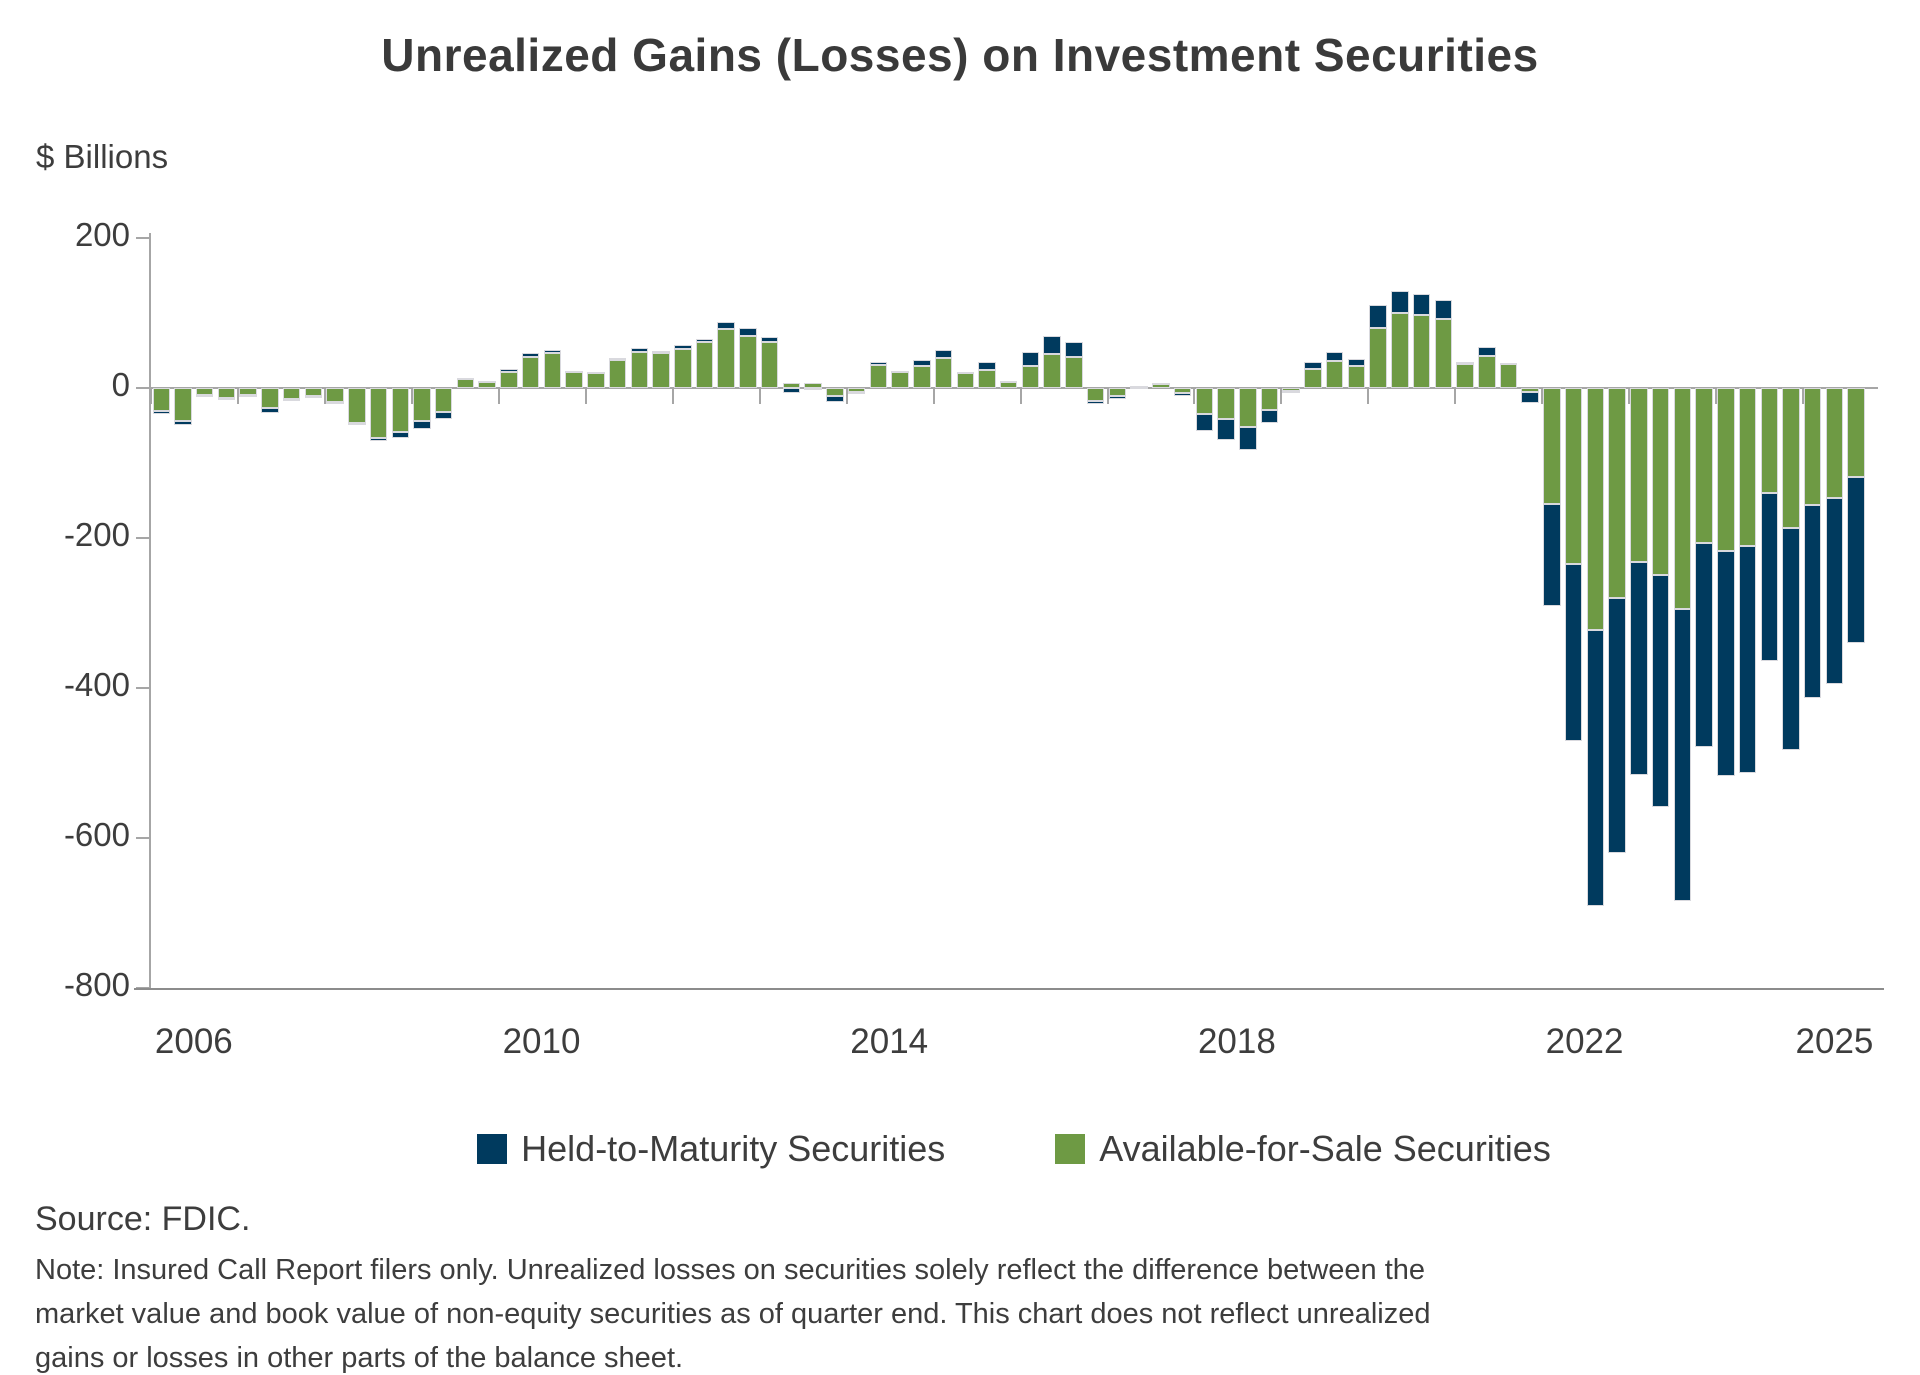 This screenshot has width=1920, height=1375. Describe the element at coordinates (574, 371) in the screenshot. I see `bar-2010Q4-htm` at that location.